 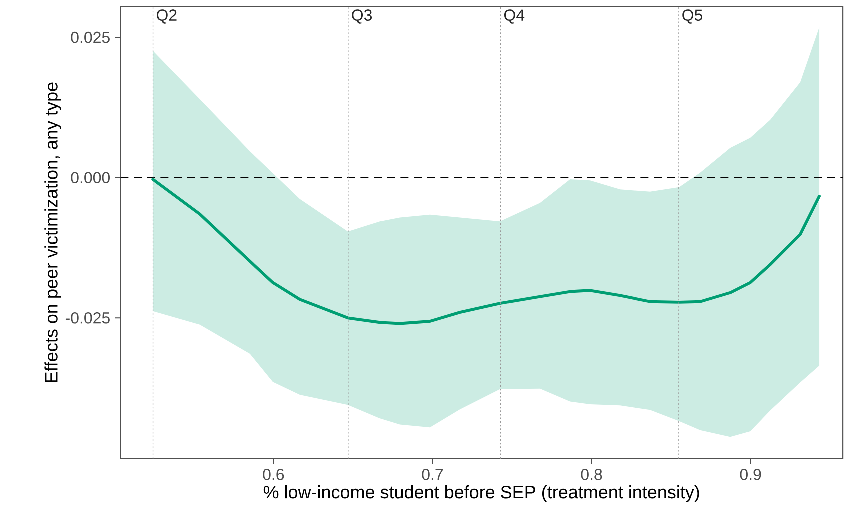 I want to click on ref-line-label: Q5, so click(x=692, y=17).